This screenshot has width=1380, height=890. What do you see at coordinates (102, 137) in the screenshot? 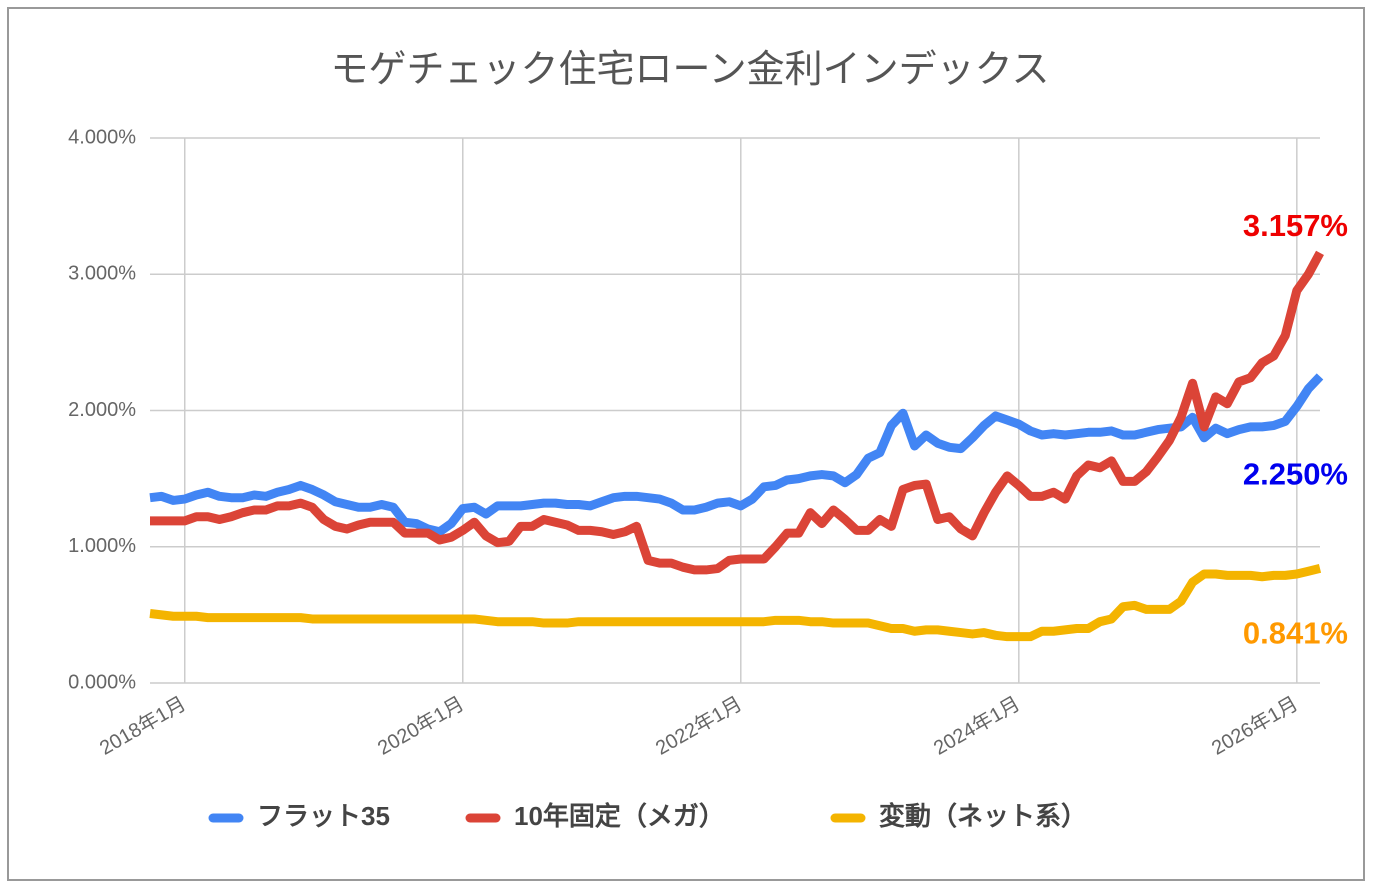
I see `y-tick-label: 4.000%` at bounding box center [102, 137].